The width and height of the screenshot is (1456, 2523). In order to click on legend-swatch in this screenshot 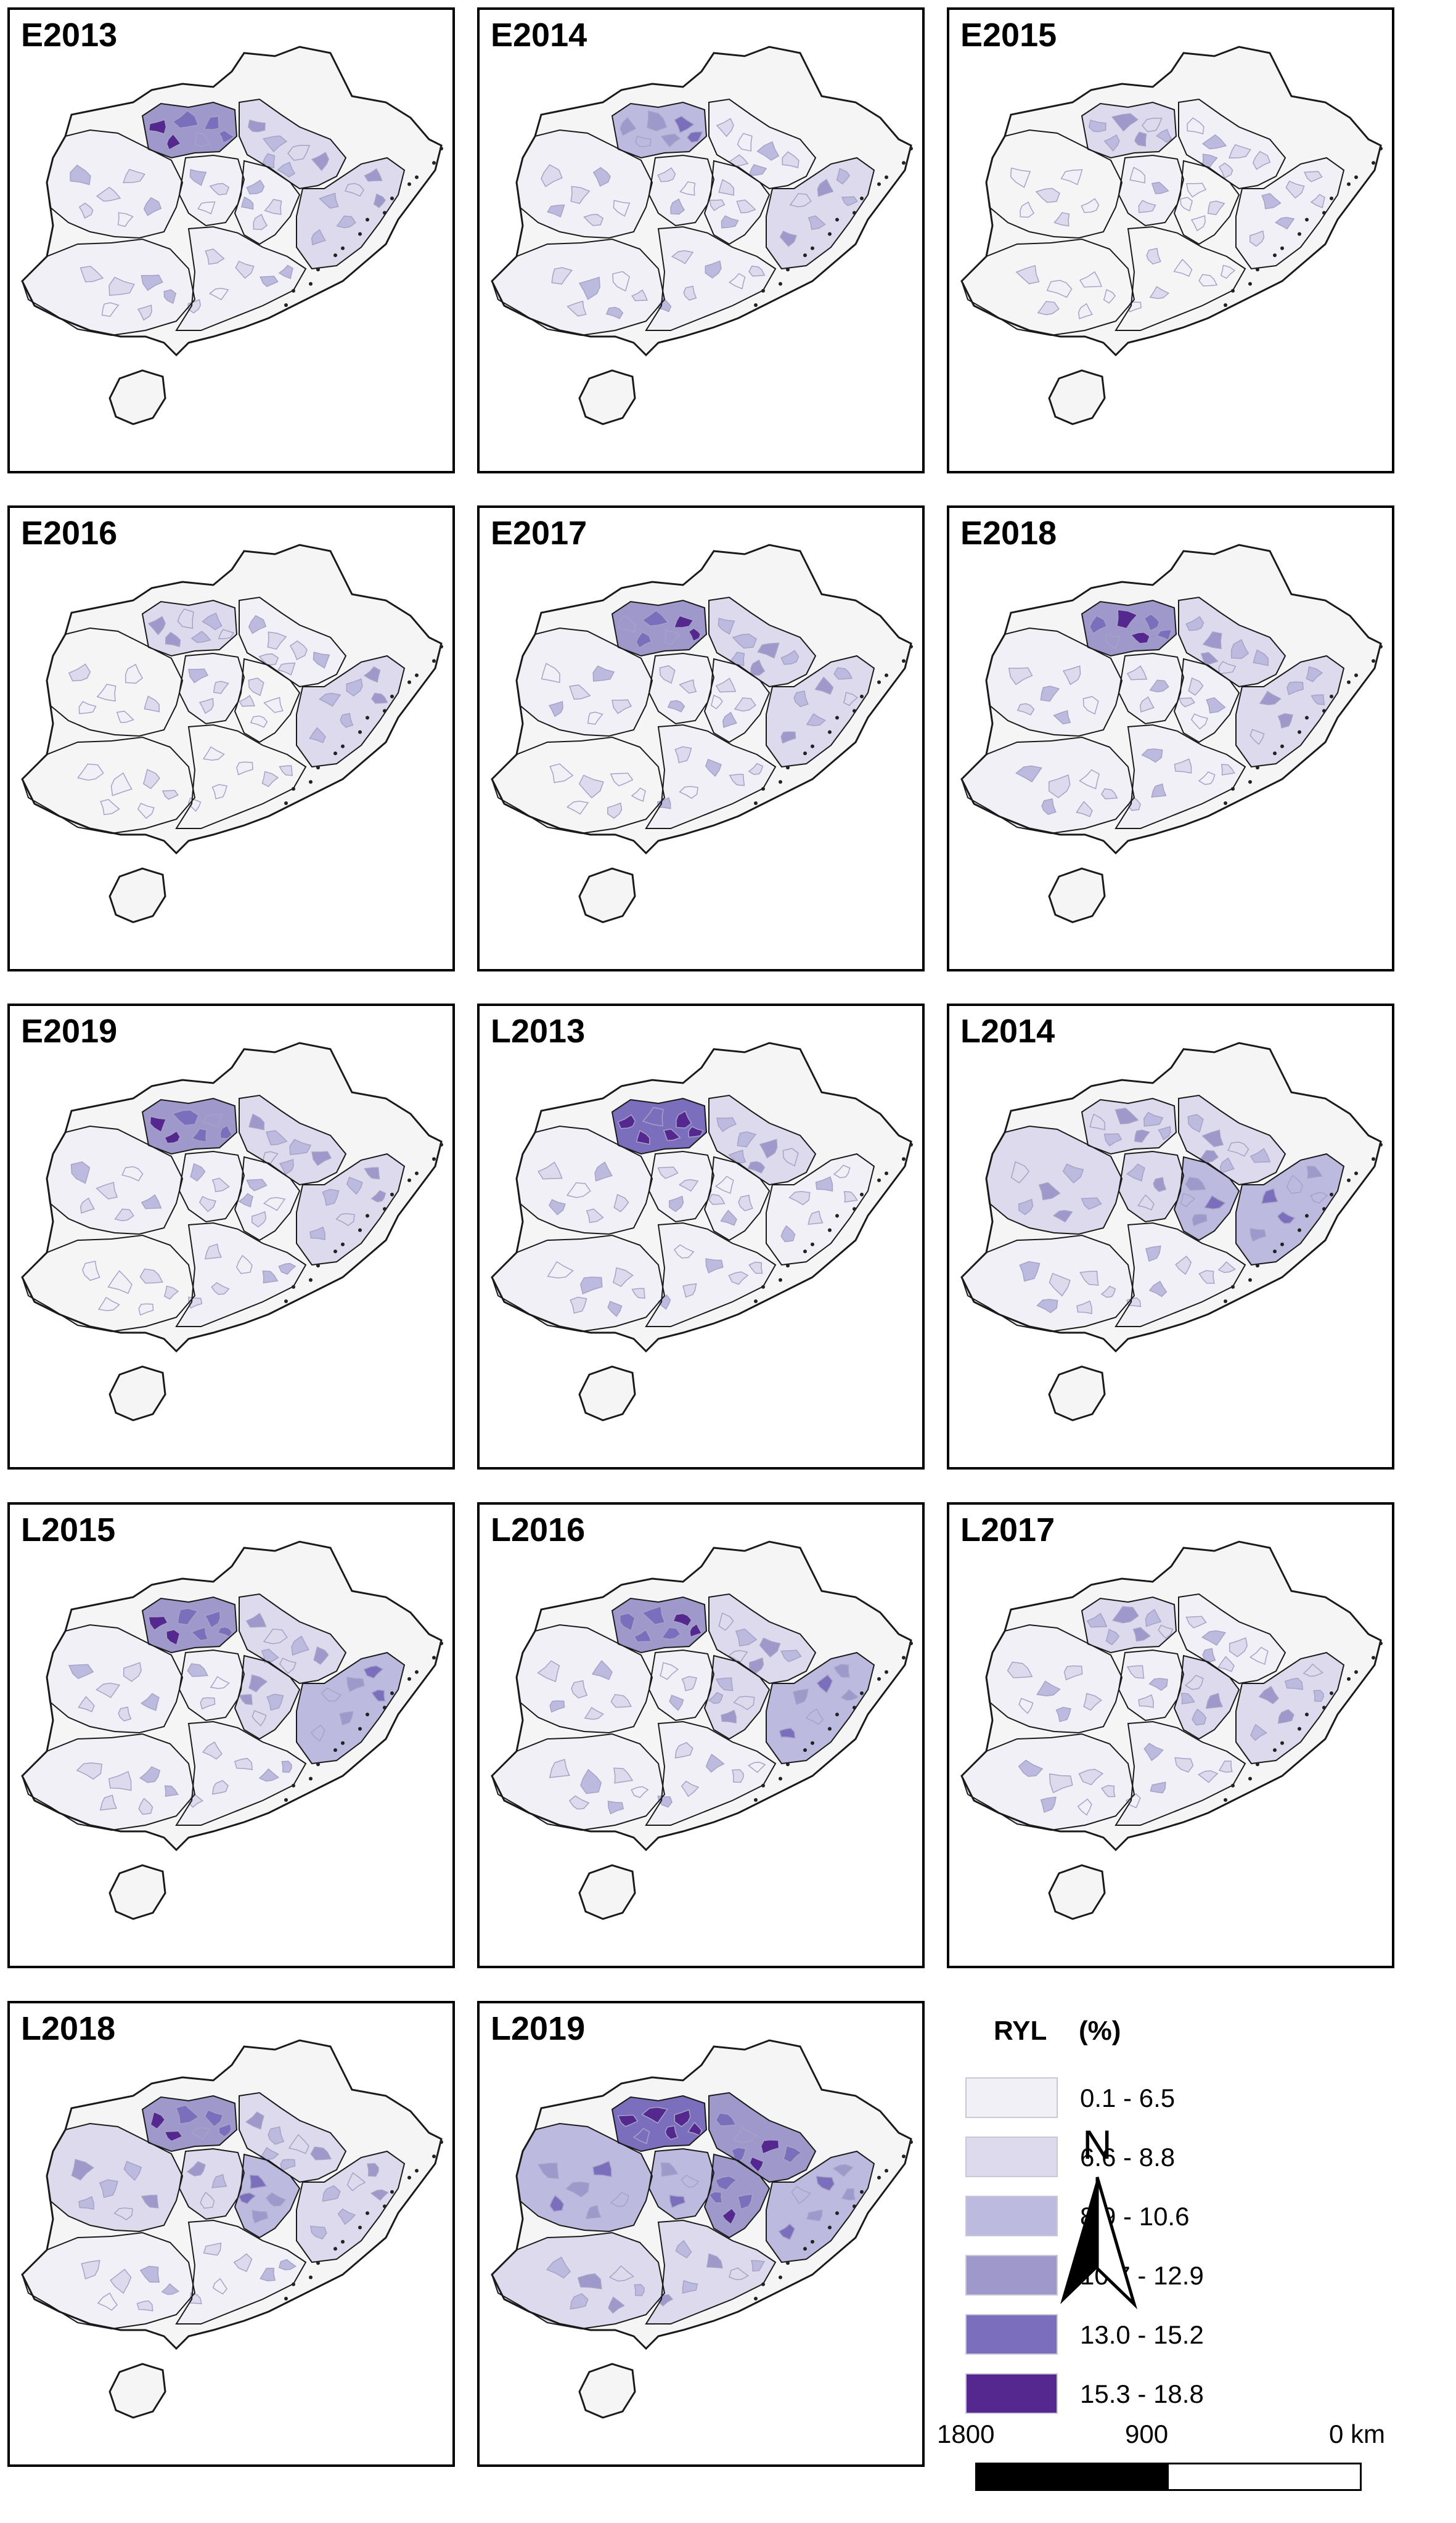, I will do `click(1011, 2157)`.